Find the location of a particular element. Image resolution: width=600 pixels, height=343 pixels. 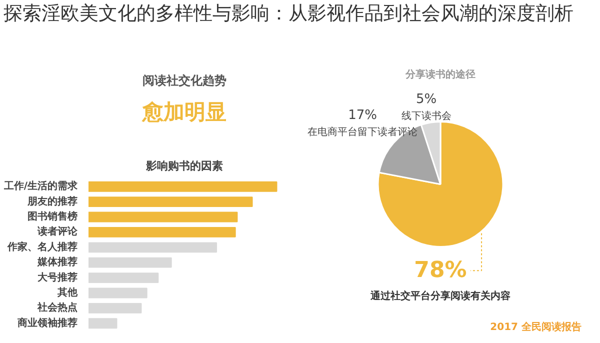

y-tick-label: 媒体推荐 is located at coordinates (57, 262).